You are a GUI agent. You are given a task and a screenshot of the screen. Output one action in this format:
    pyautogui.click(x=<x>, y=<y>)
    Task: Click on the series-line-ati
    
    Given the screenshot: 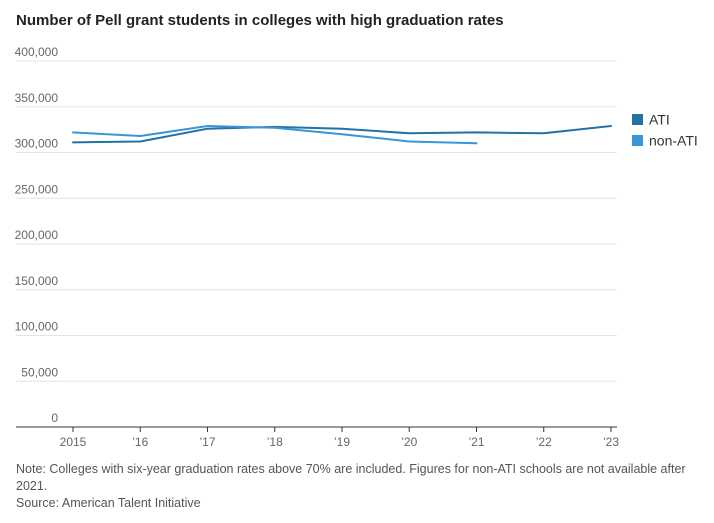 What is the action you would take?
    pyautogui.click(x=342, y=134)
    